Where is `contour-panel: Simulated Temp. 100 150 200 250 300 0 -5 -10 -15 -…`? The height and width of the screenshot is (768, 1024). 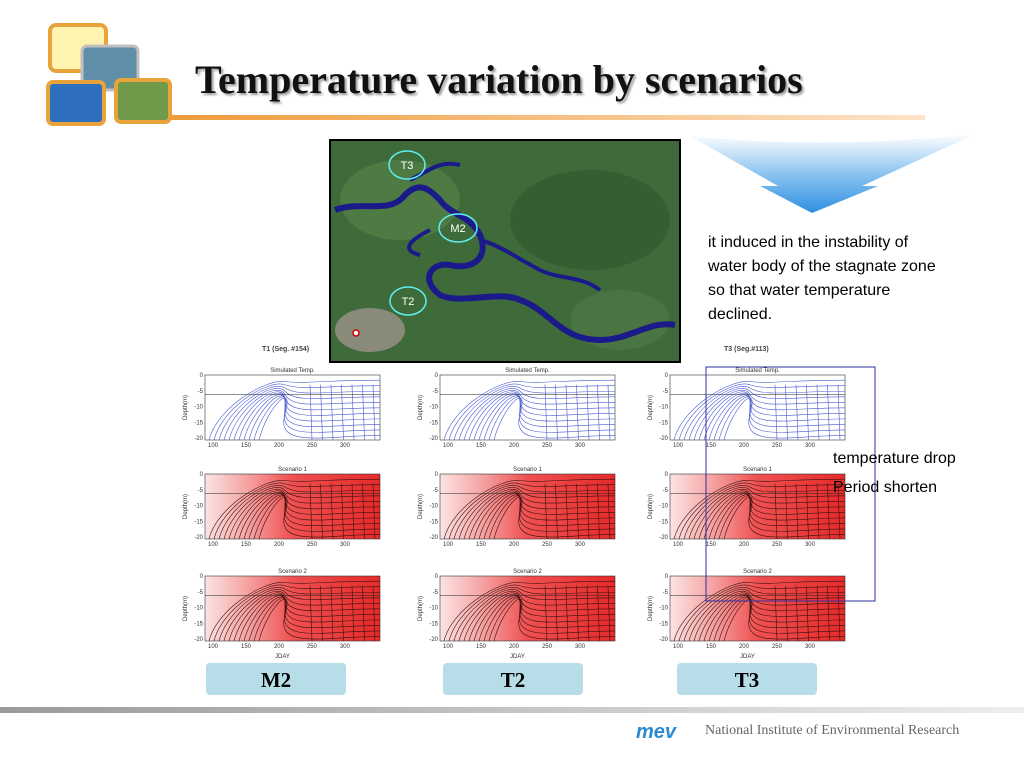
contour-panel: Simulated Temp. 100 150 200 250 300 0 -5 -10 -15 -… is located at coordinates (747, 408).